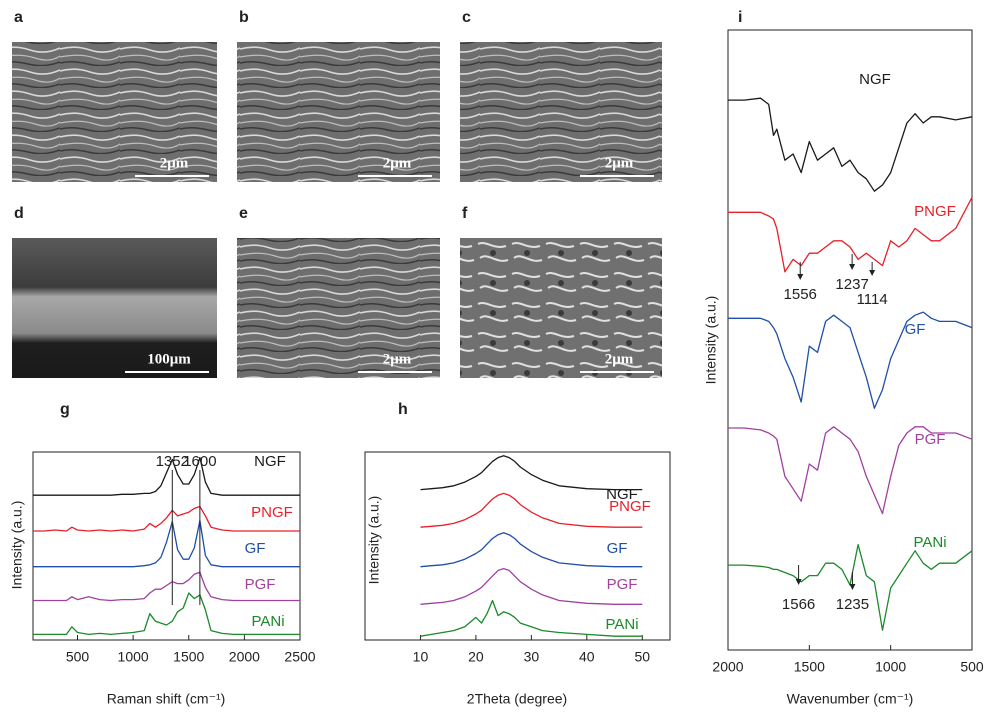 The height and width of the screenshot is (718, 989). What do you see at coordinates (740, 17) in the screenshot?
I see `panel-label: i` at bounding box center [740, 17].